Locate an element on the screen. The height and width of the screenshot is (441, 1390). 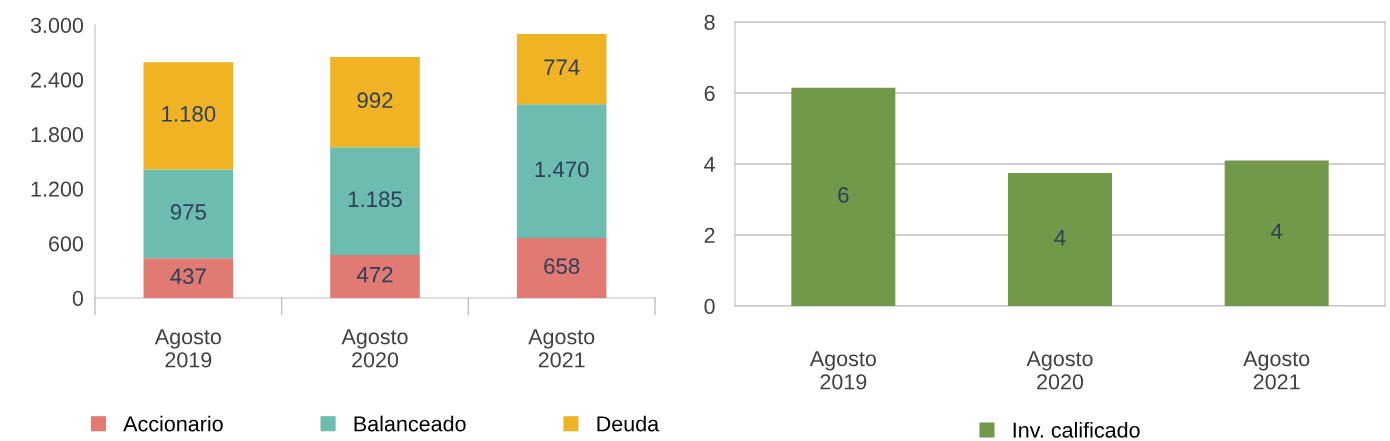
data-label: 437 is located at coordinates (188, 276).